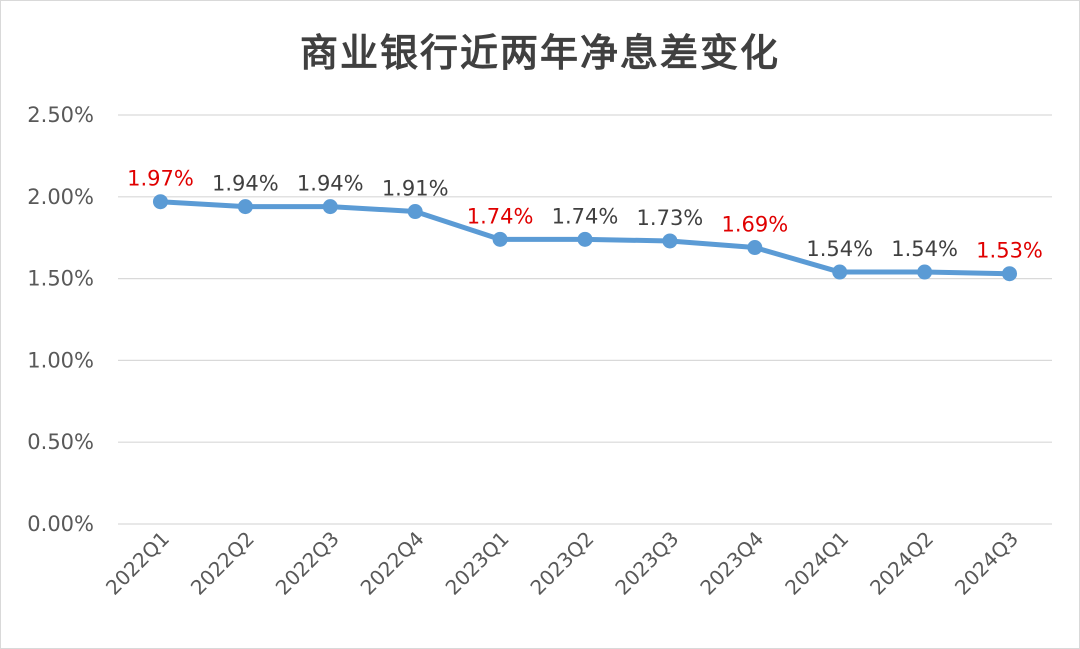  What do you see at coordinates (60, 115) in the screenshot?
I see `y-tick-label: 2.50%` at bounding box center [60, 115].